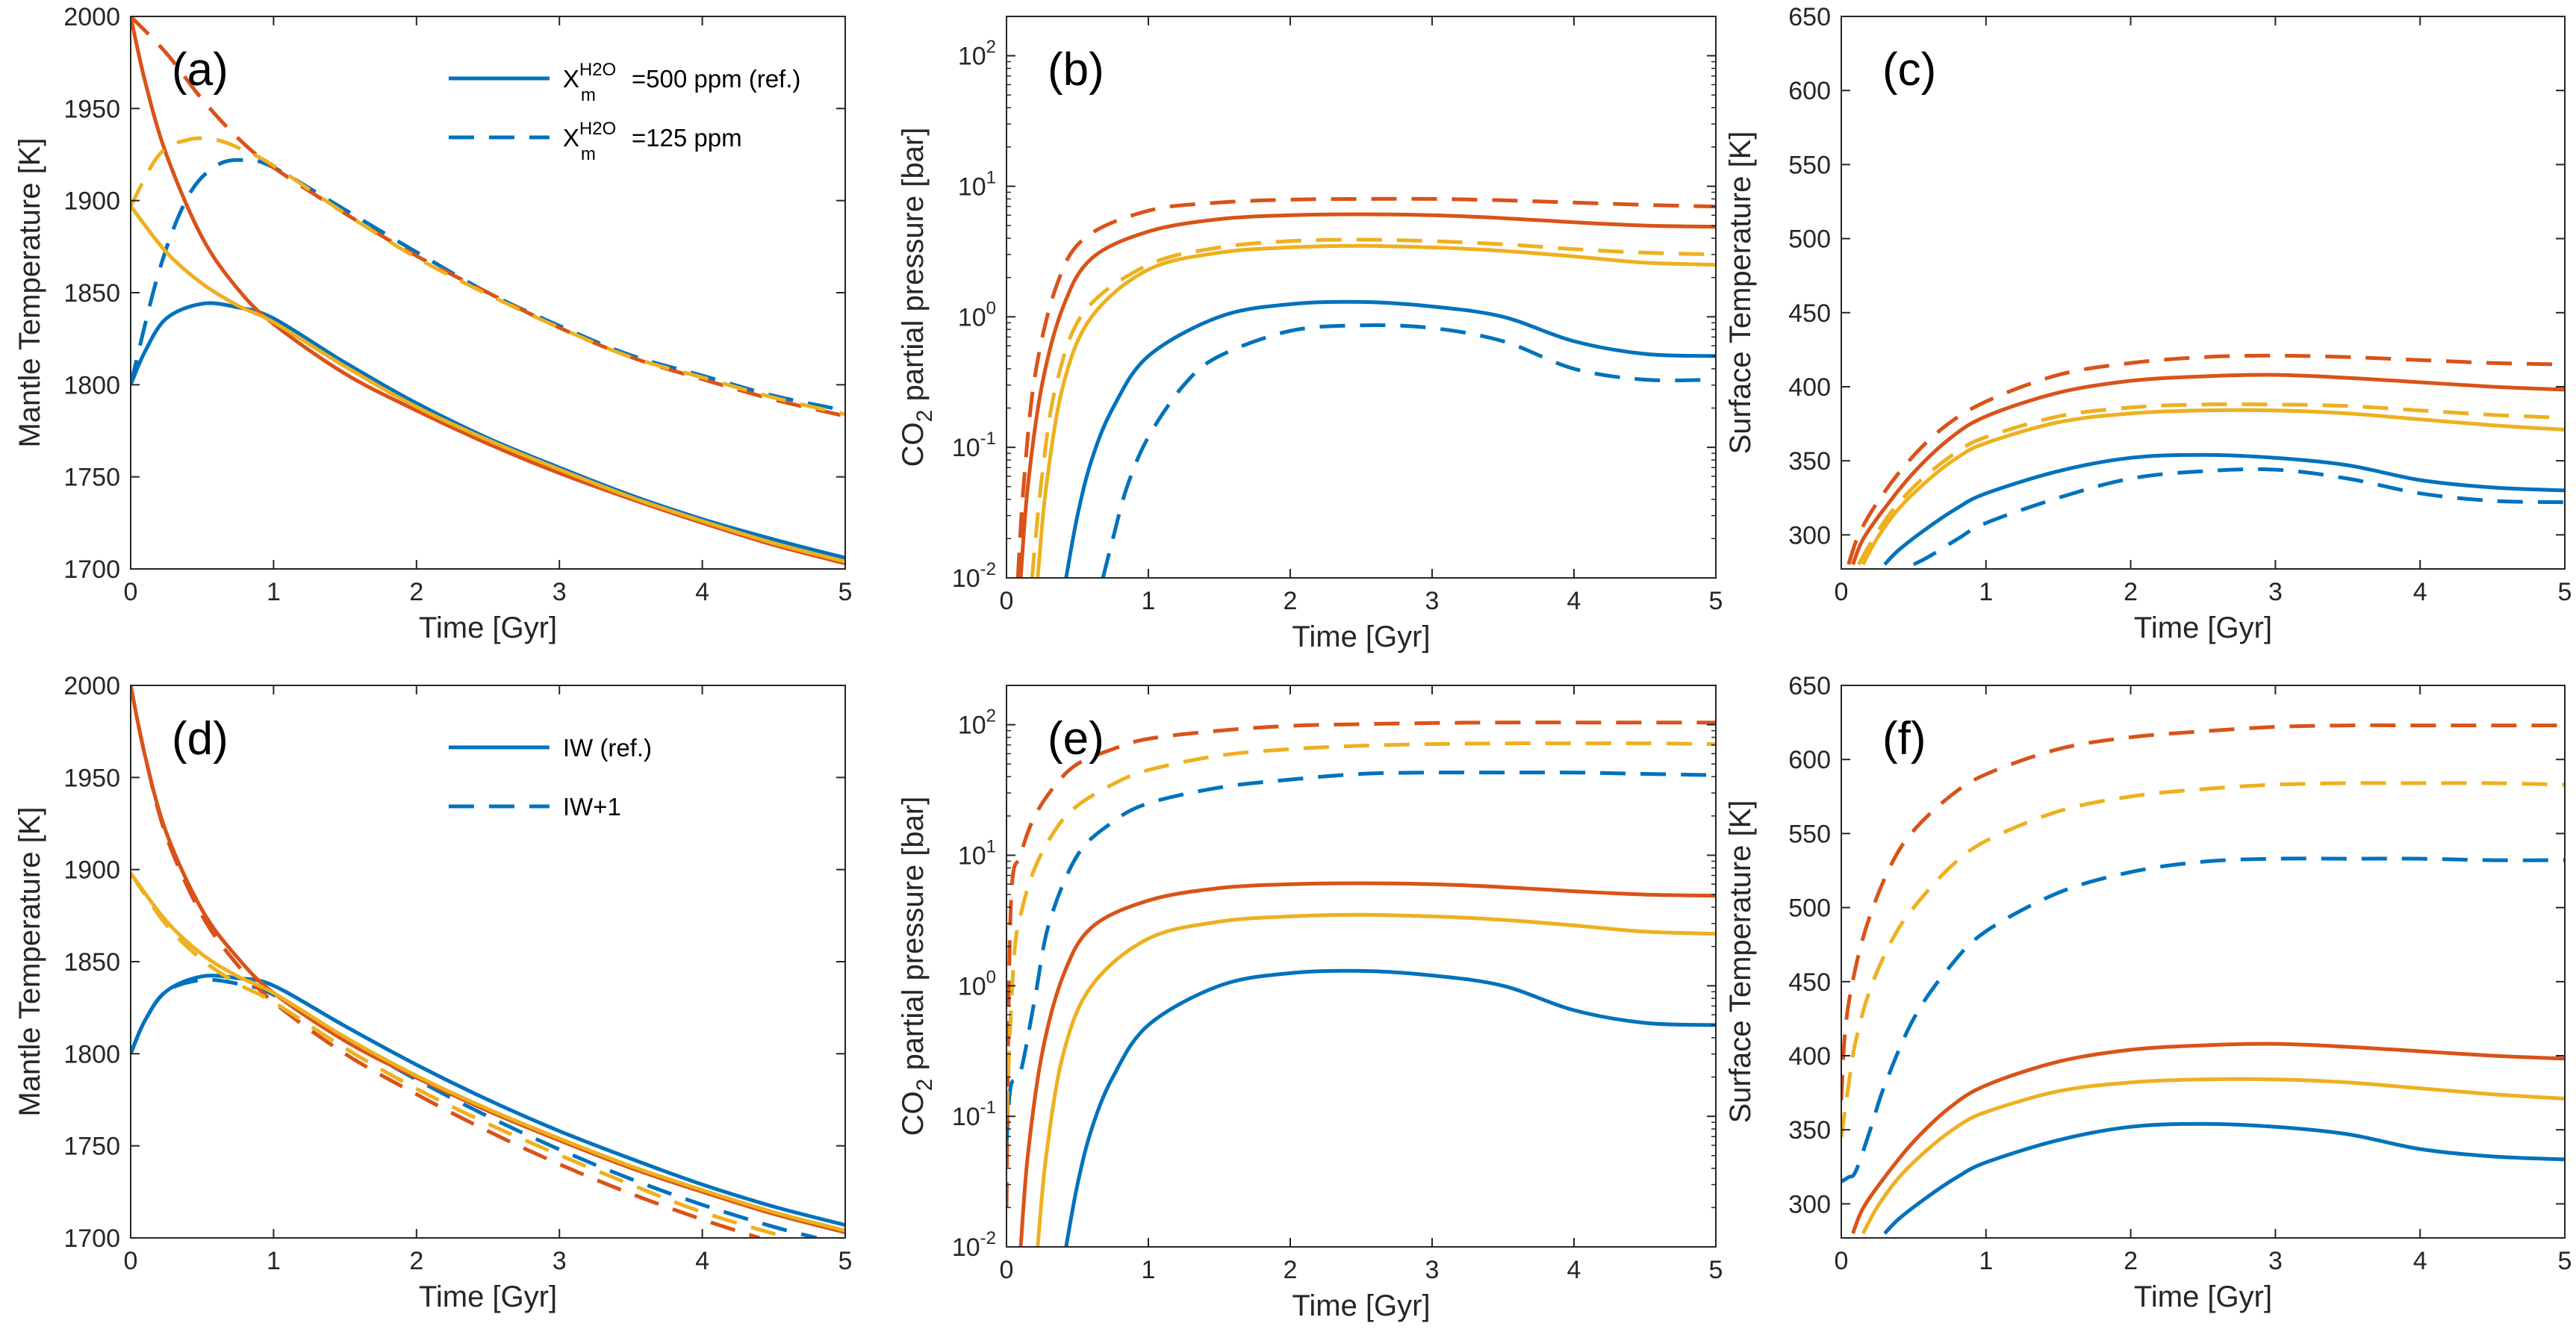 The height and width of the screenshot is (1329, 2576). I want to click on panel-label: (f), so click(1904, 739).